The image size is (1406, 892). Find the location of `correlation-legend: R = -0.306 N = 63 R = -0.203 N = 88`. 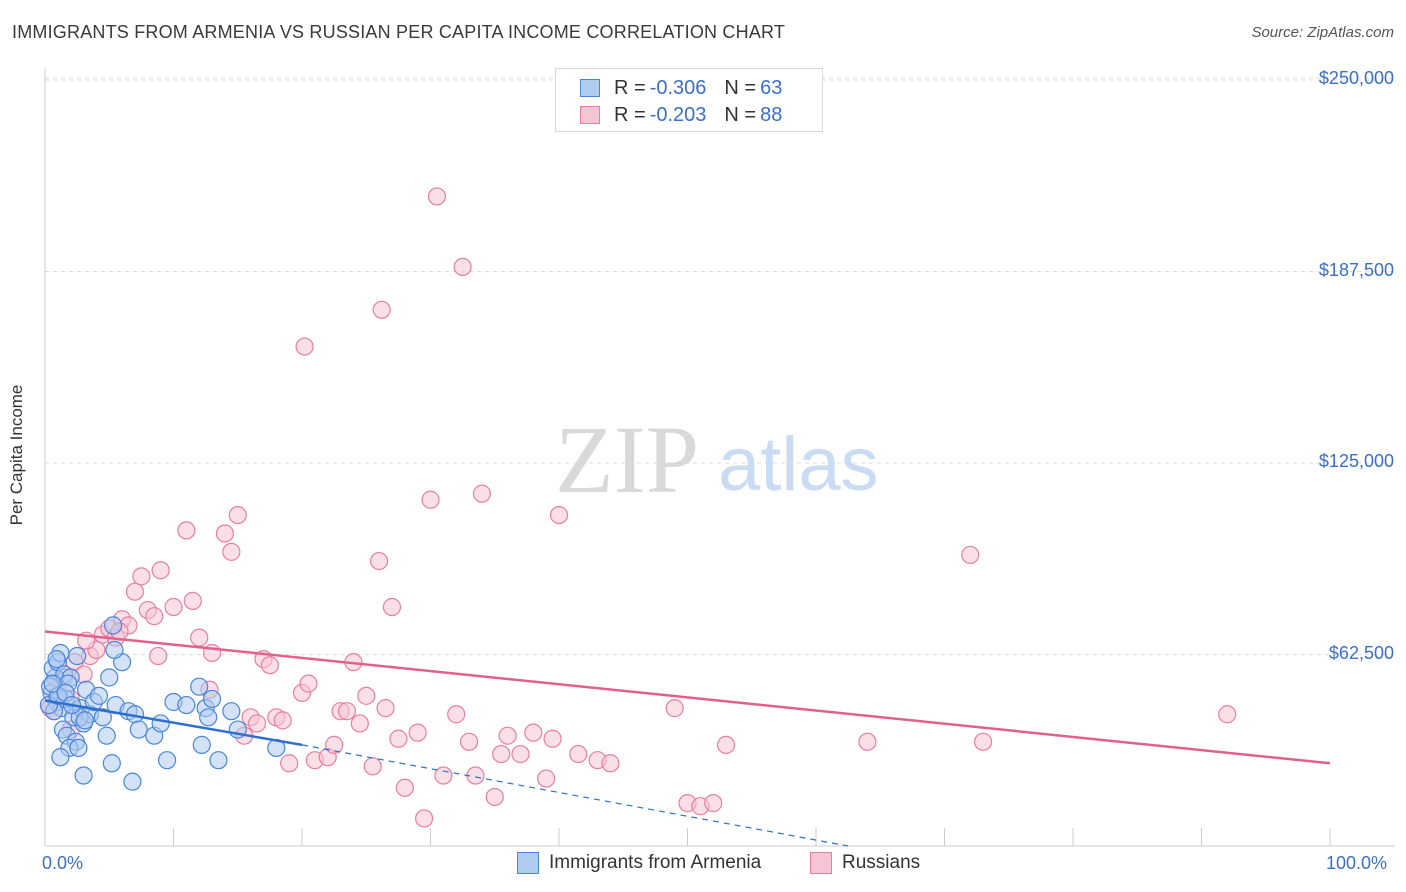

correlation-legend: R = -0.306 N = 63 R = -0.203 N = 88 is located at coordinates (689, 100).